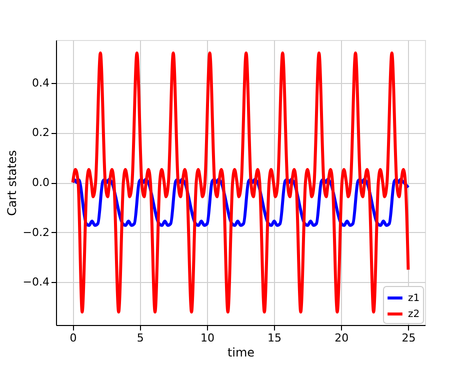 The width and height of the screenshot is (474, 379). What do you see at coordinates (275, 338) in the screenshot?
I see `x-tick-label: 15` at bounding box center [275, 338].